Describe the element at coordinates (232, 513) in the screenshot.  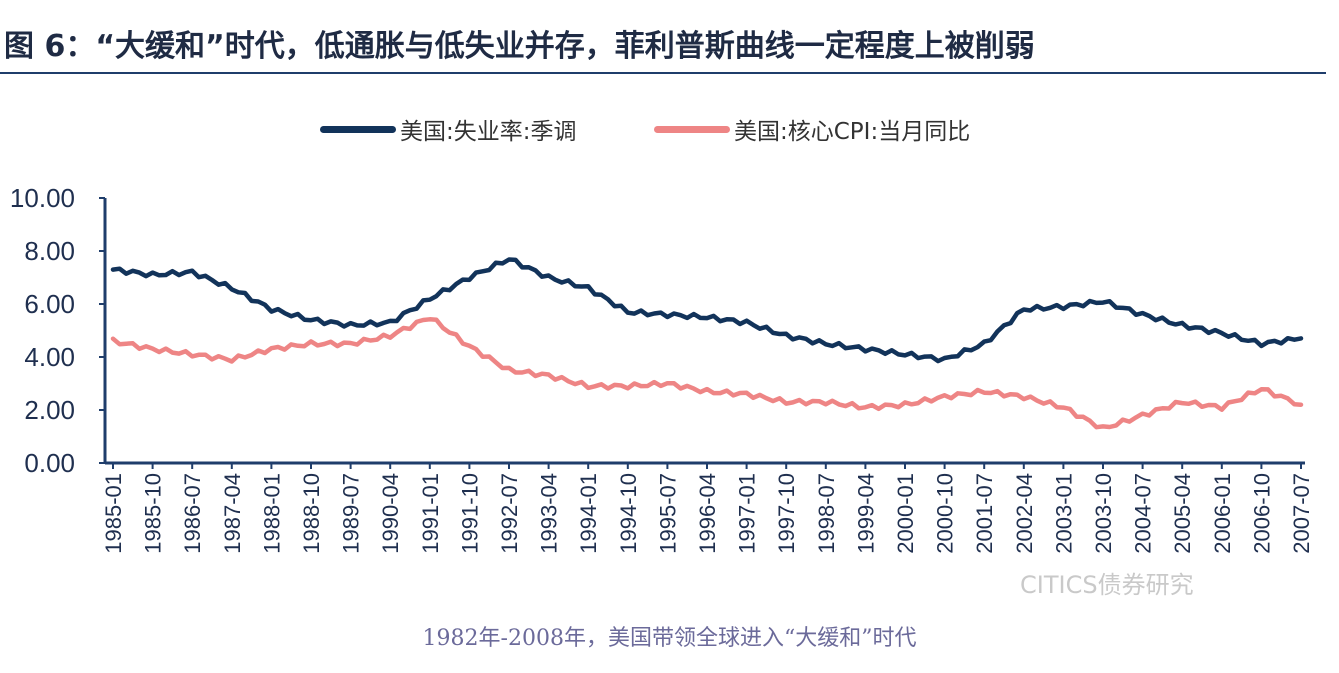
I see `x-tick-label: 1987-04` at that location.